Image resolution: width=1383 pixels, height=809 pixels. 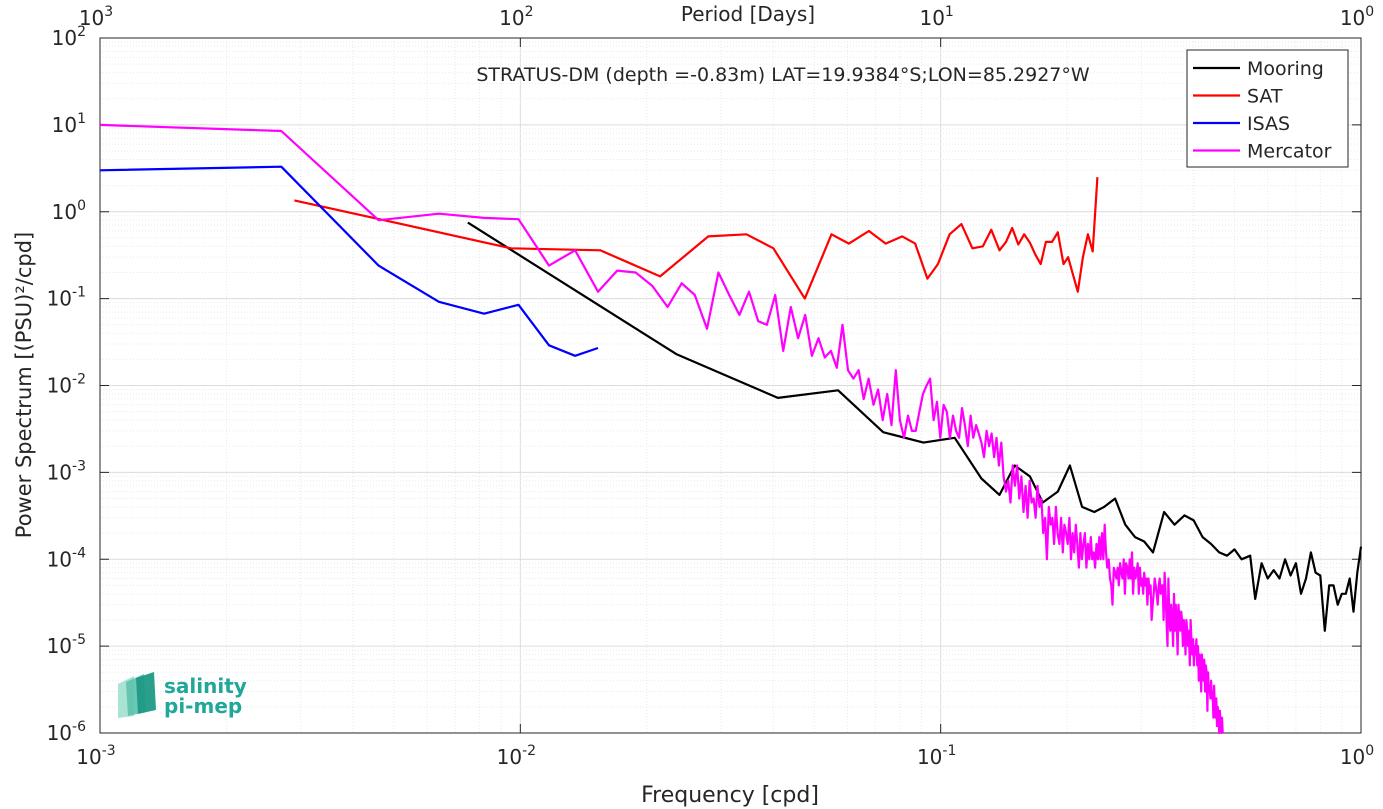 I want to click on salinity-pi-mep-logo: salinity pi-mep, so click(x=182, y=695).